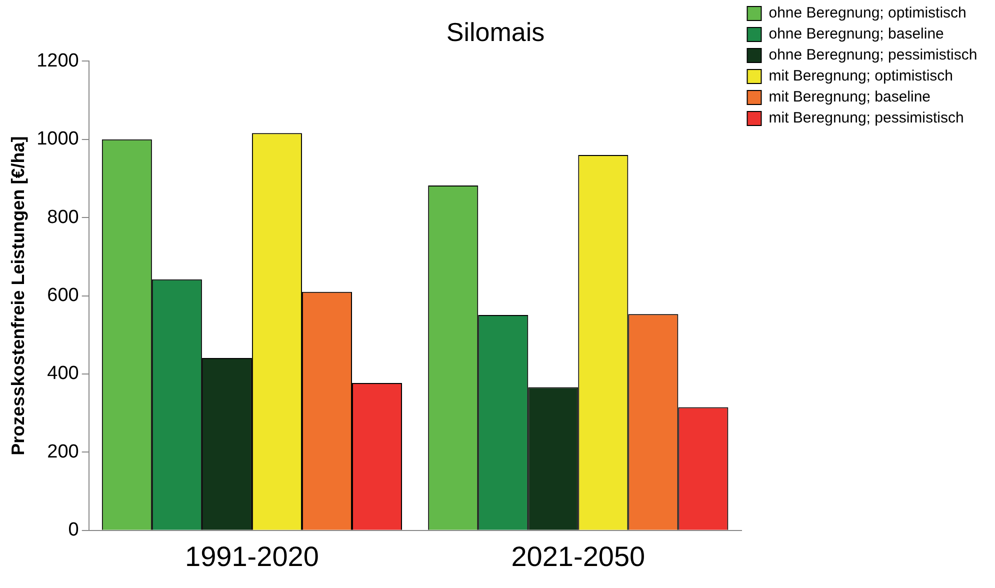  Describe the element at coordinates (63, 373) in the screenshot. I see `y-tick-label: 400` at that location.